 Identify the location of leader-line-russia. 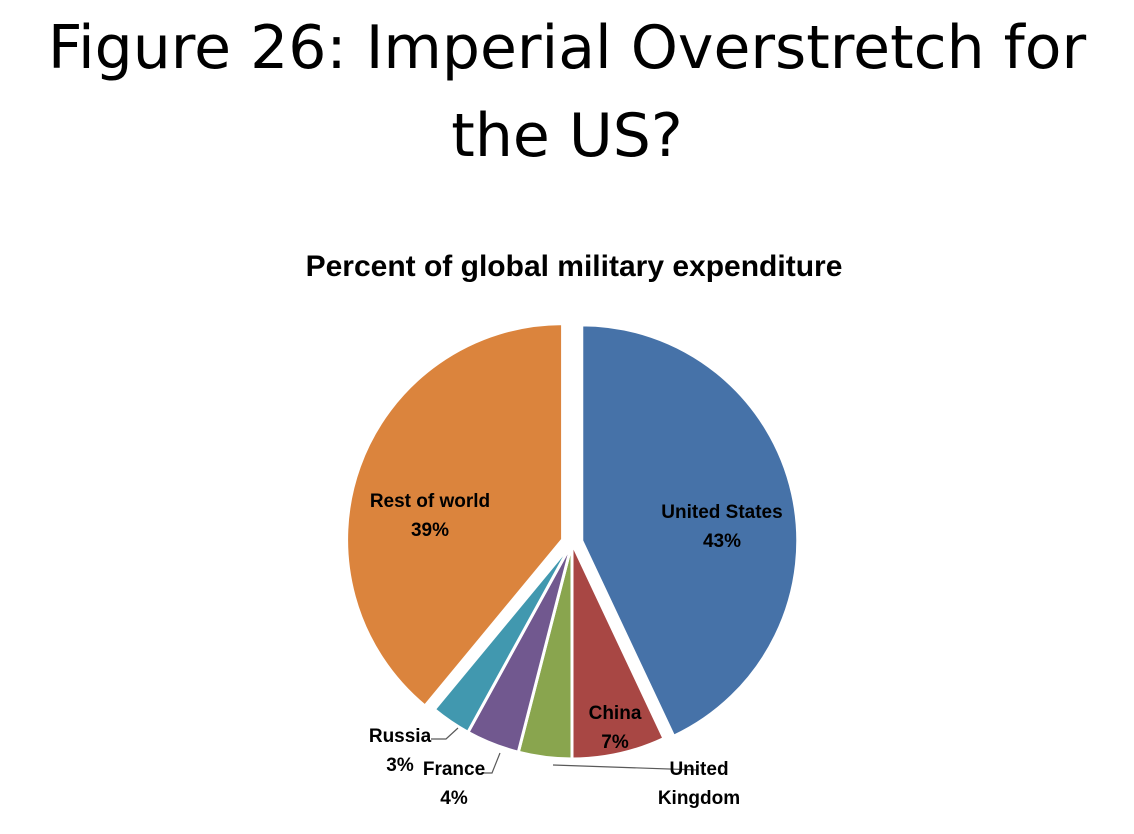
(445, 733).